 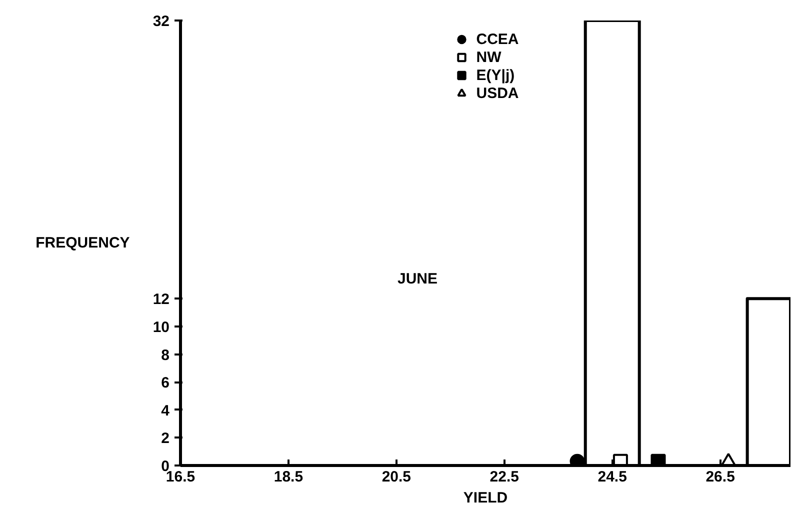 I want to click on x-tick-label: 20.5, so click(x=397, y=477).